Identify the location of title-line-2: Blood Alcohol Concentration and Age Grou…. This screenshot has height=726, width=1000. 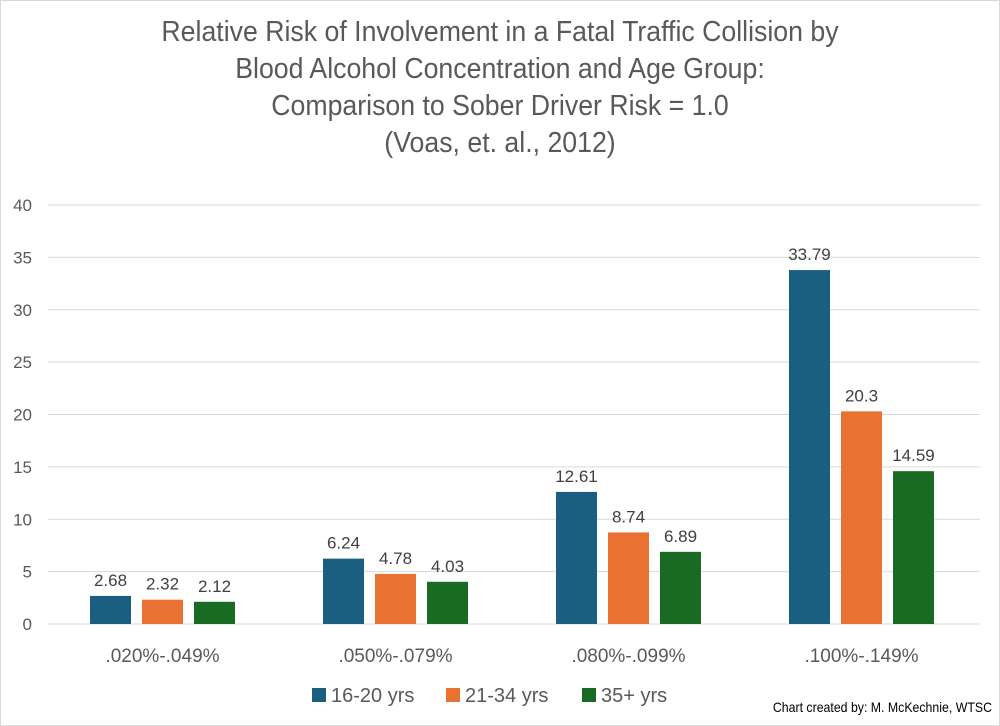
(500, 69).